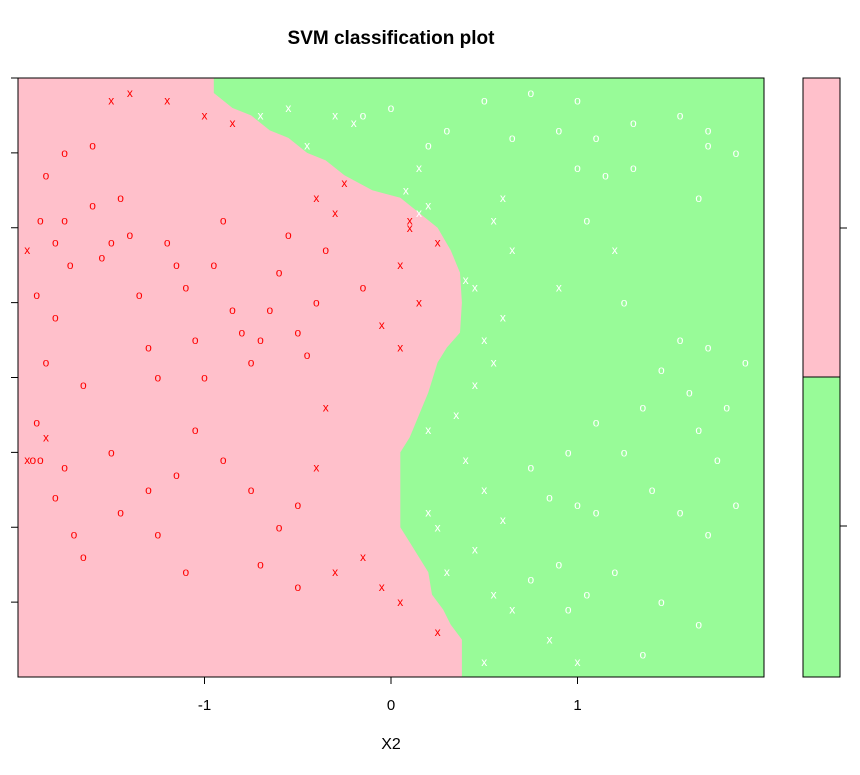  What do you see at coordinates (204, 705) in the screenshot?
I see `x-tick-label: -1` at bounding box center [204, 705].